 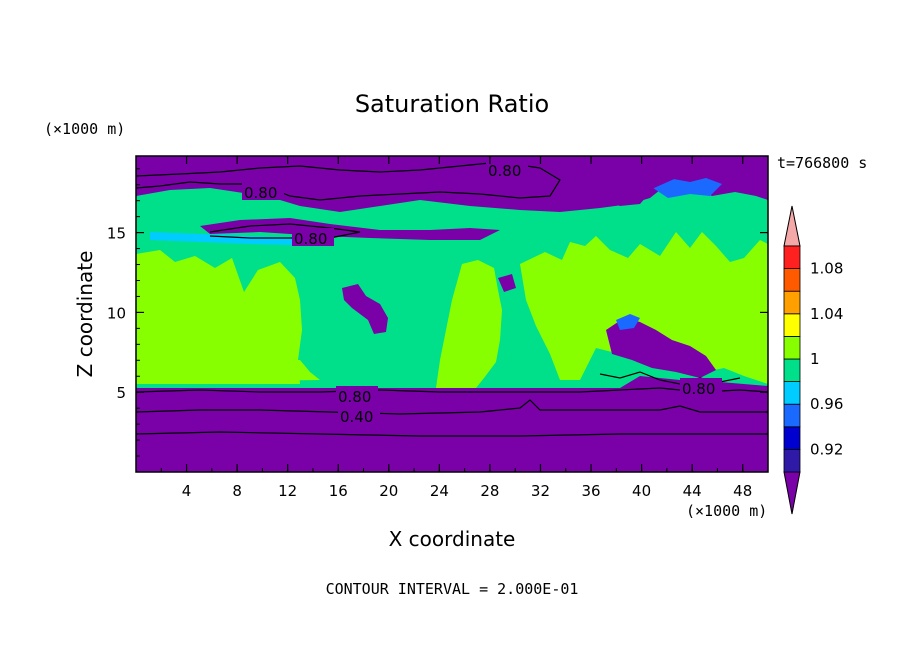 What do you see at coordinates (452, 104) in the screenshot?
I see `chart-title: Saturation Ratio` at bounding box center [452, 104].